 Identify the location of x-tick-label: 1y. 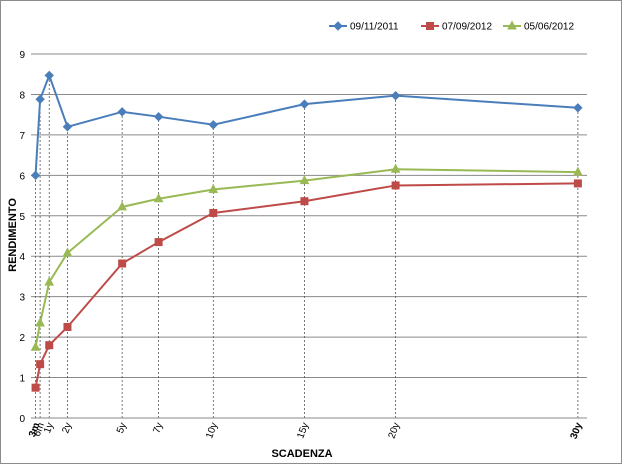
(49, 428).